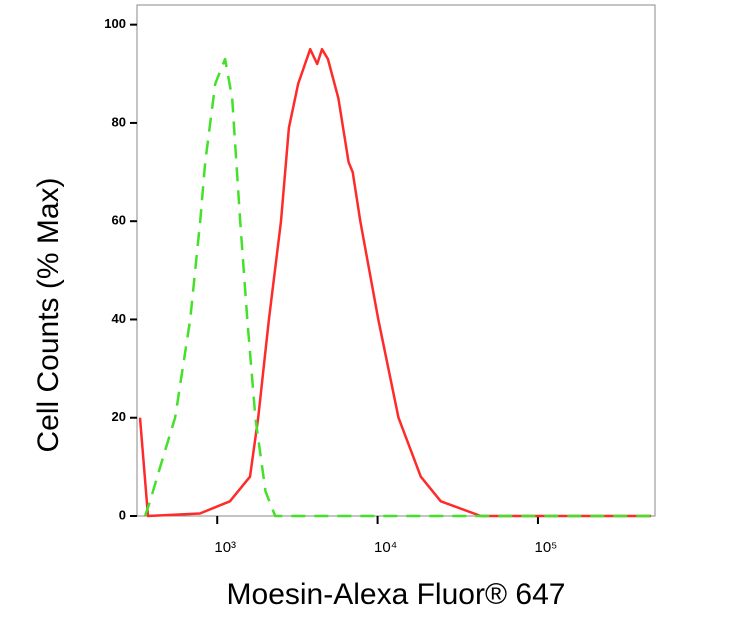 The width and height of the screenshot is (756, 622). Describe the element at coordinates (396, 594) in the screenshot. I see `x-axis-label: Moesin-Alexa Fluor® 647` at that location.